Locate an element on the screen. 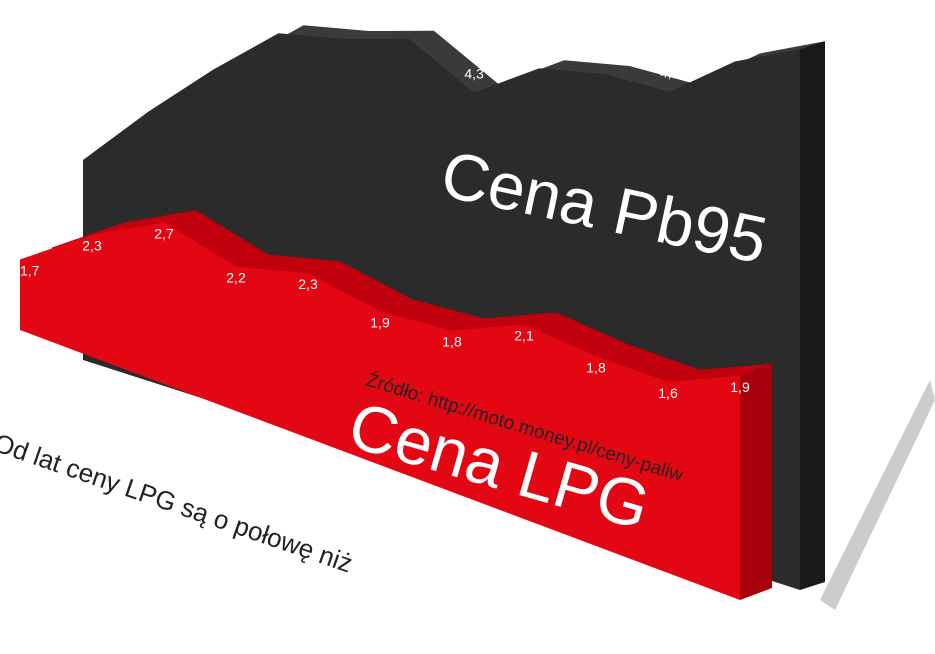 The height and width of the screenshot is (654, 935). data-label: 1,6 is located at coordinates (668, 393).